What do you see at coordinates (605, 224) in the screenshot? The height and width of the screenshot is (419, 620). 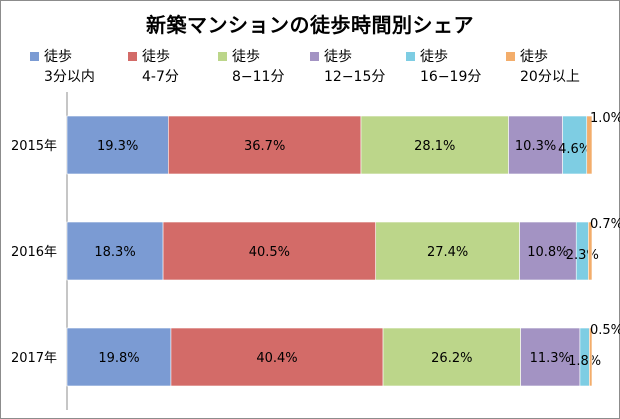 I see `data-label: 0.7%` at bounding box center [605, 224].